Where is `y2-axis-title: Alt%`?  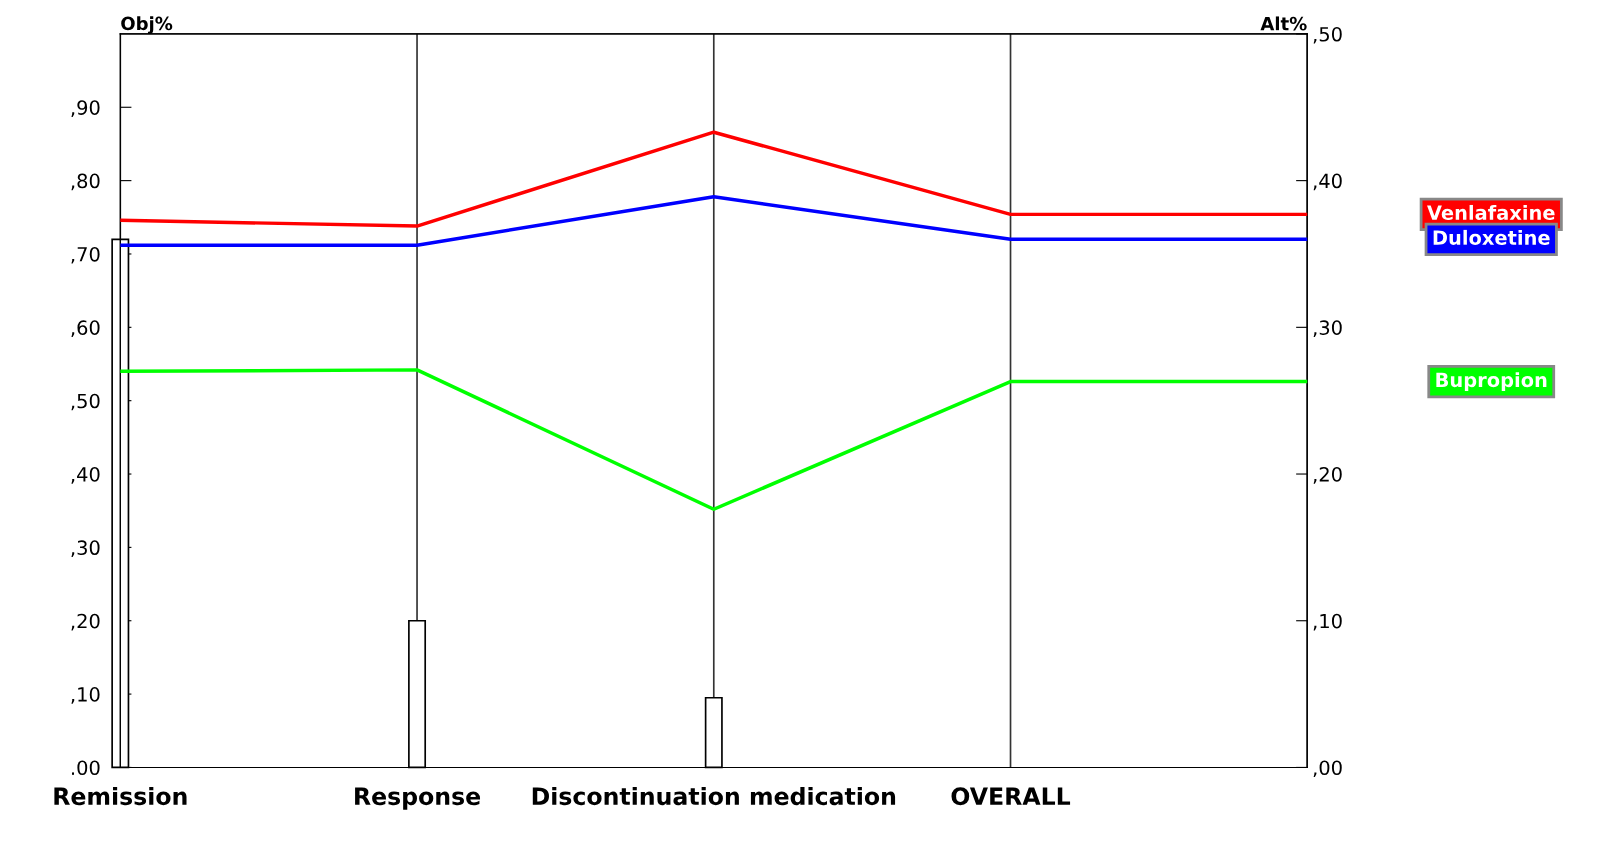
y2-axis-title: Alt% is located at coordinates (1283, 23).